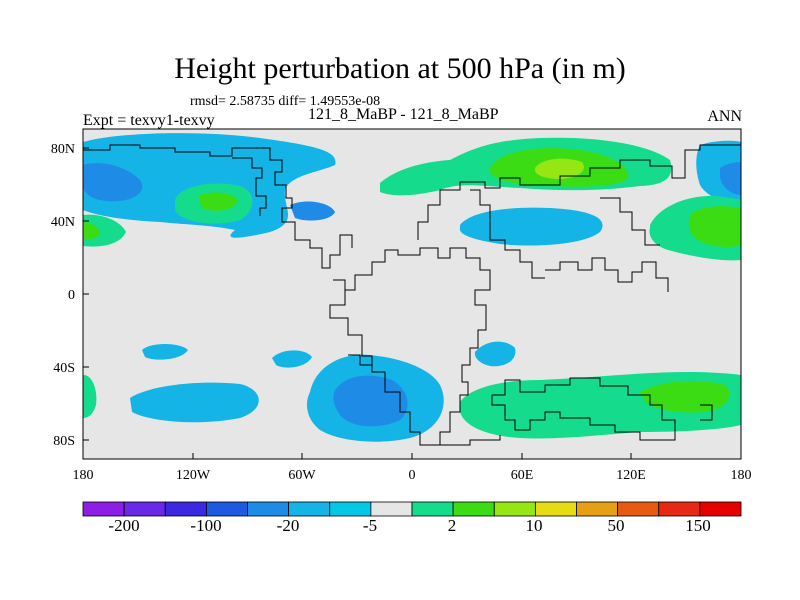 This screenshot has height=600, width=800. I want to click on x-tick-label: 60W, so click(302, 475).